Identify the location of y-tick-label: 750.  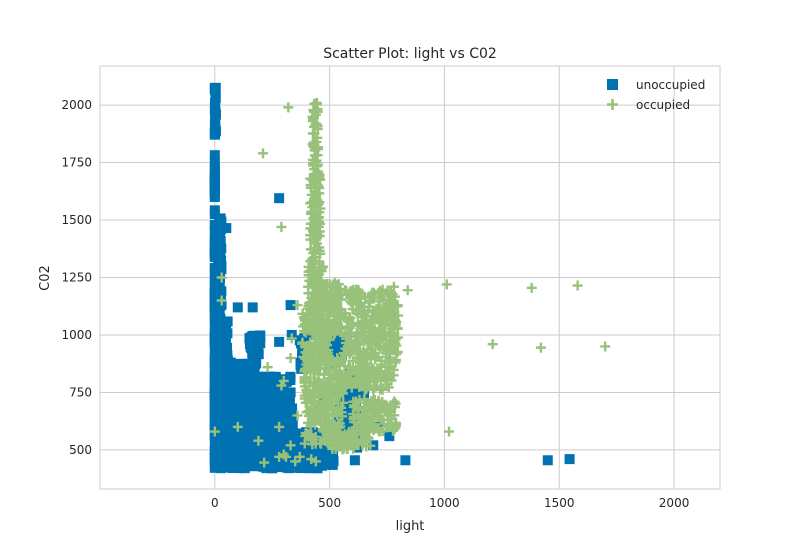
(80, 392).